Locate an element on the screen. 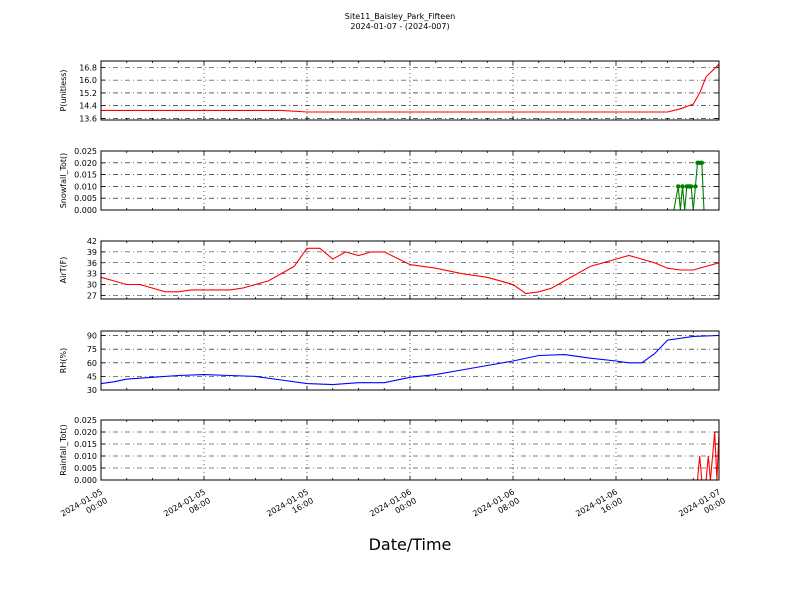 This screenshot has width=800, height=600. y-tick-label: 16.0 is located at coordinates (88, 80).